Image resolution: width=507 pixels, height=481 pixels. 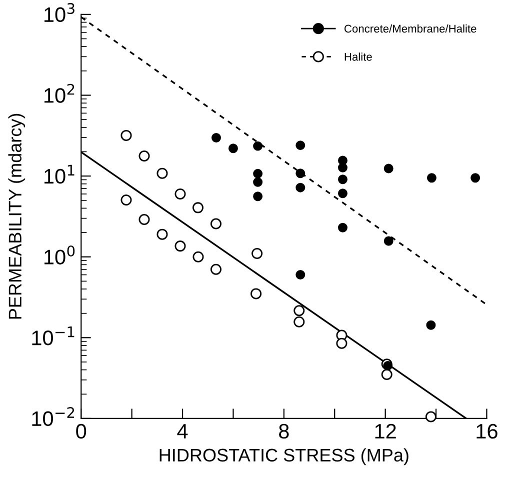 What do you see at coordinates (53, 416) in the screenshot?
I see `y-tick-label: 10$^{−2}$` at bounding box center [53, 416].